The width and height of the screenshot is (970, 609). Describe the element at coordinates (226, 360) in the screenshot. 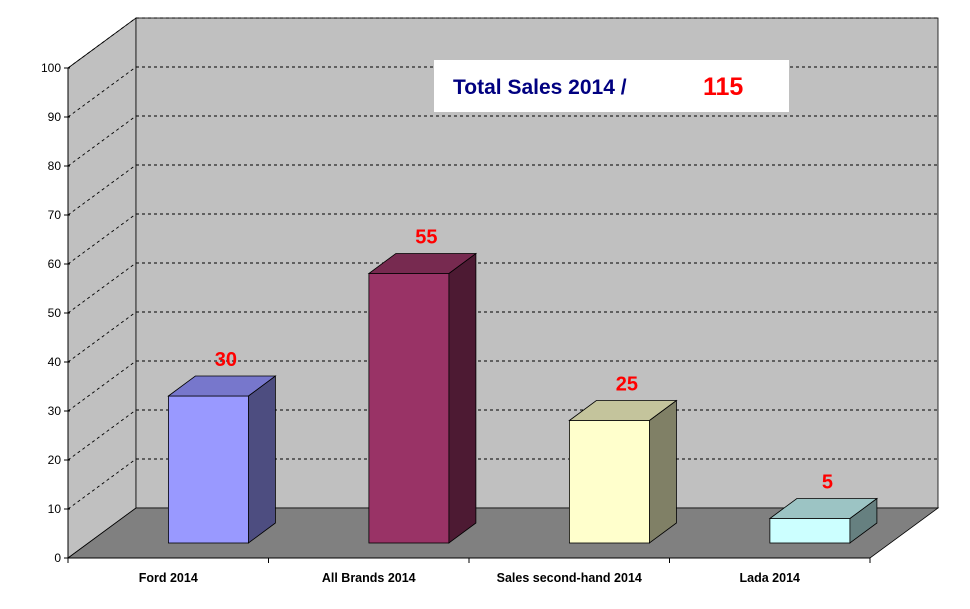

I see `data-label: 30` at that location.